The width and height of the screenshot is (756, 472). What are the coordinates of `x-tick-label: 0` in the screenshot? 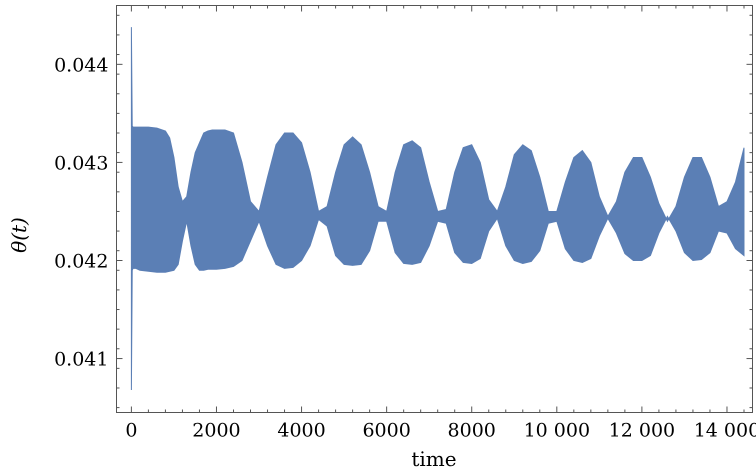 It's located at (131, 431).